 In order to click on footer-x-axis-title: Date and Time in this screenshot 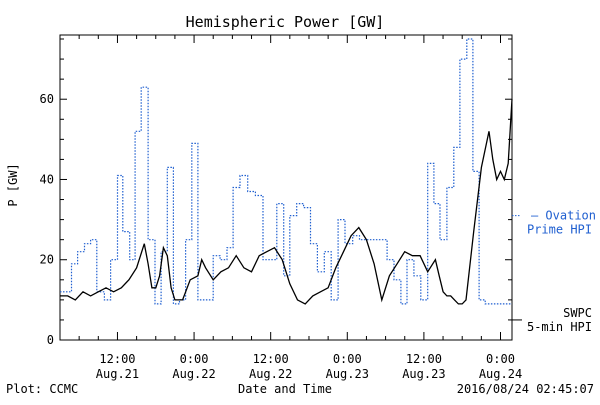, I will do `click(285, 389)`.